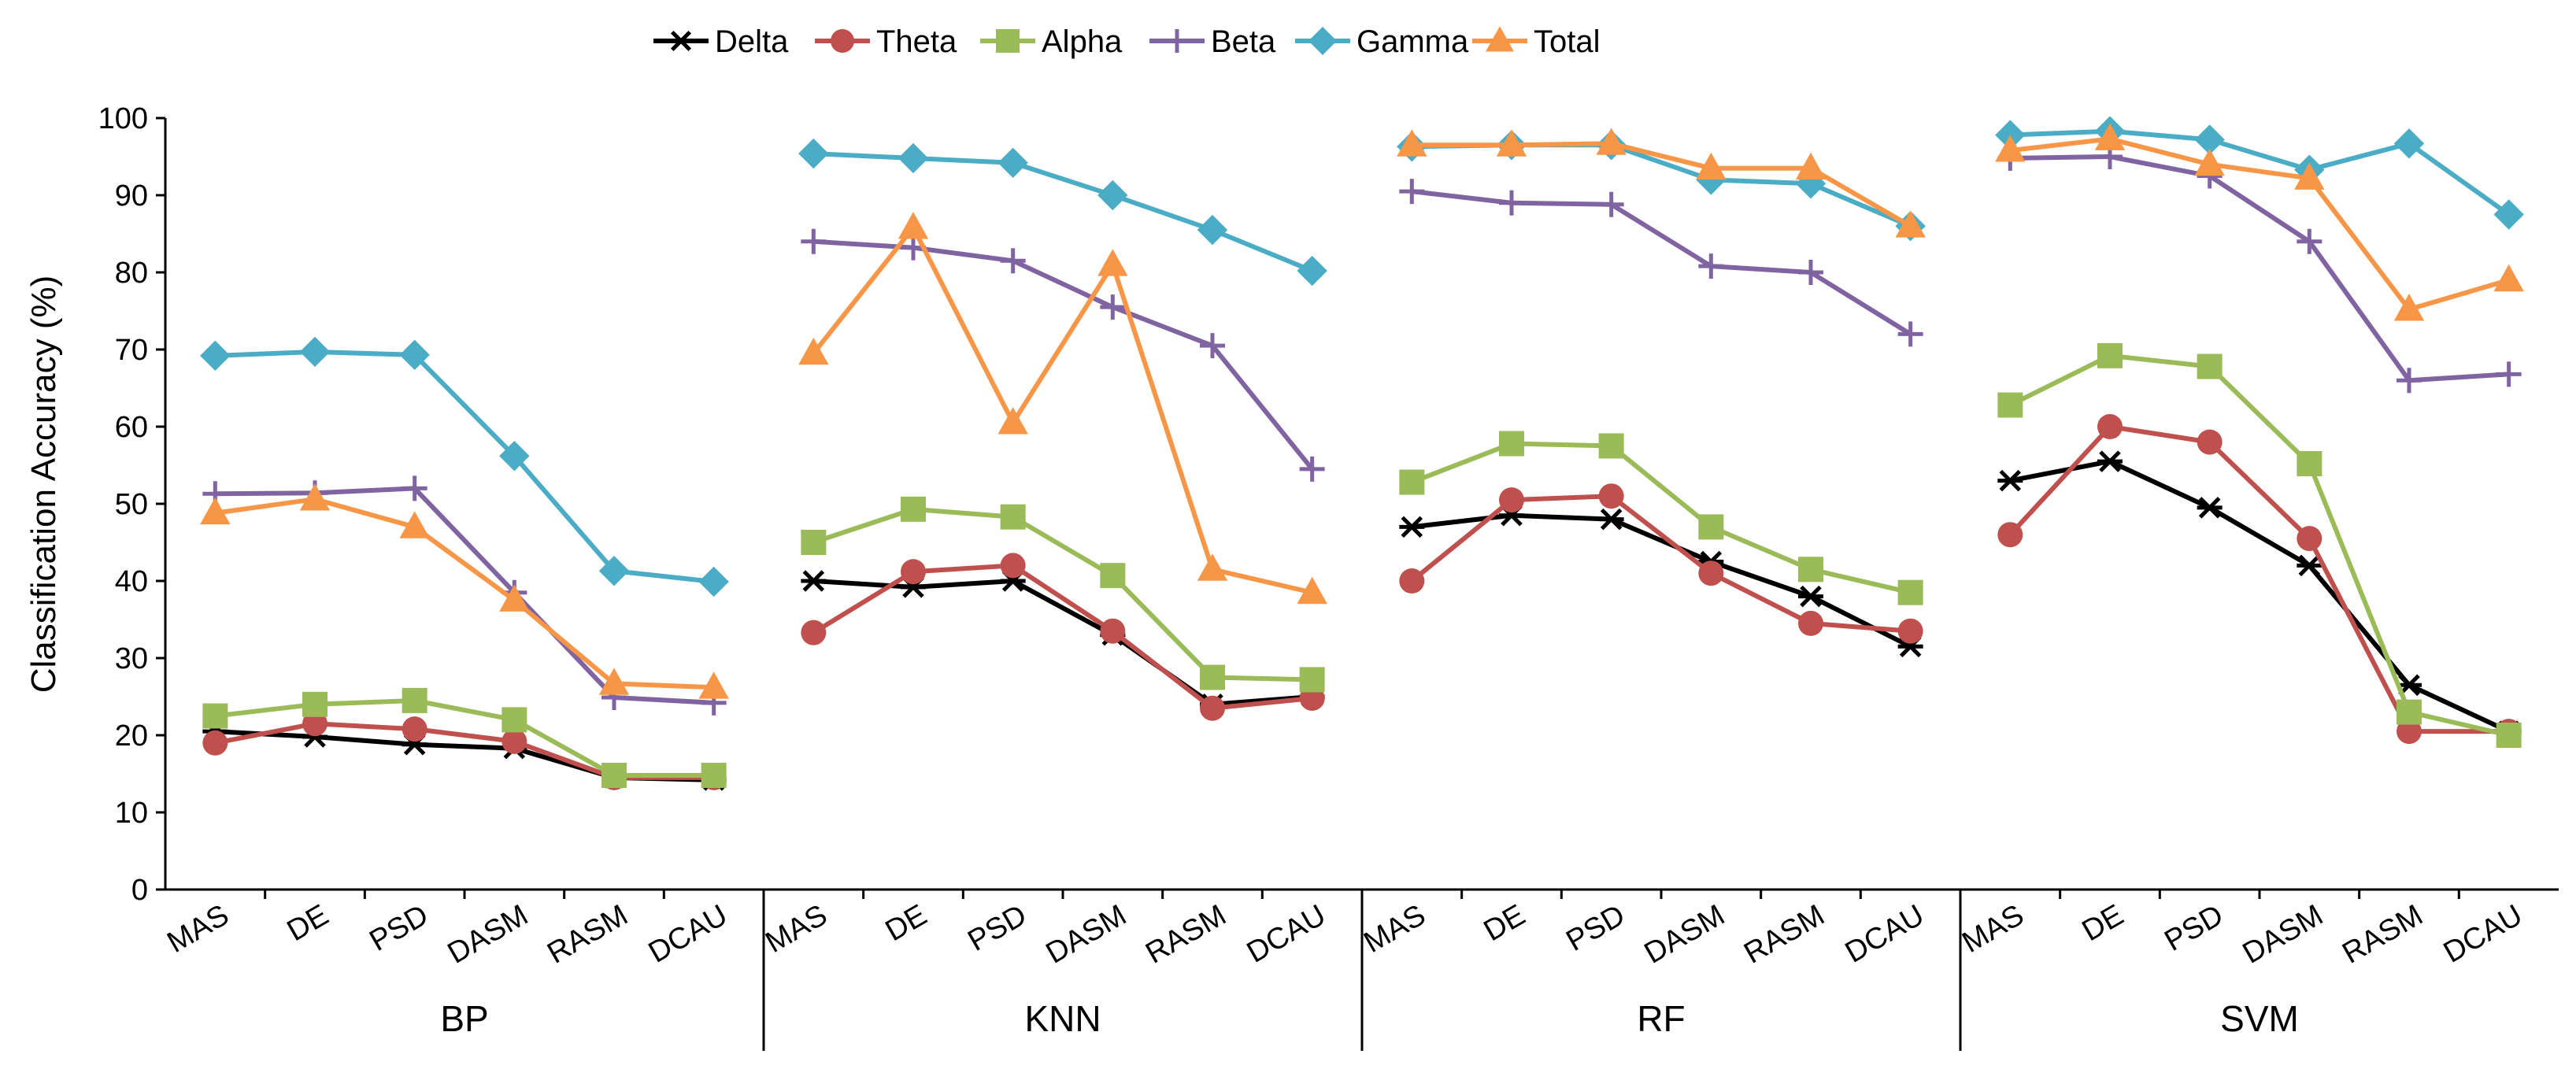 The width and height of the screenshot is (2576, 1069). Describe the element at coordinates (123, 118) in the screenshot. I see `y-tick-label: 100` at that location.